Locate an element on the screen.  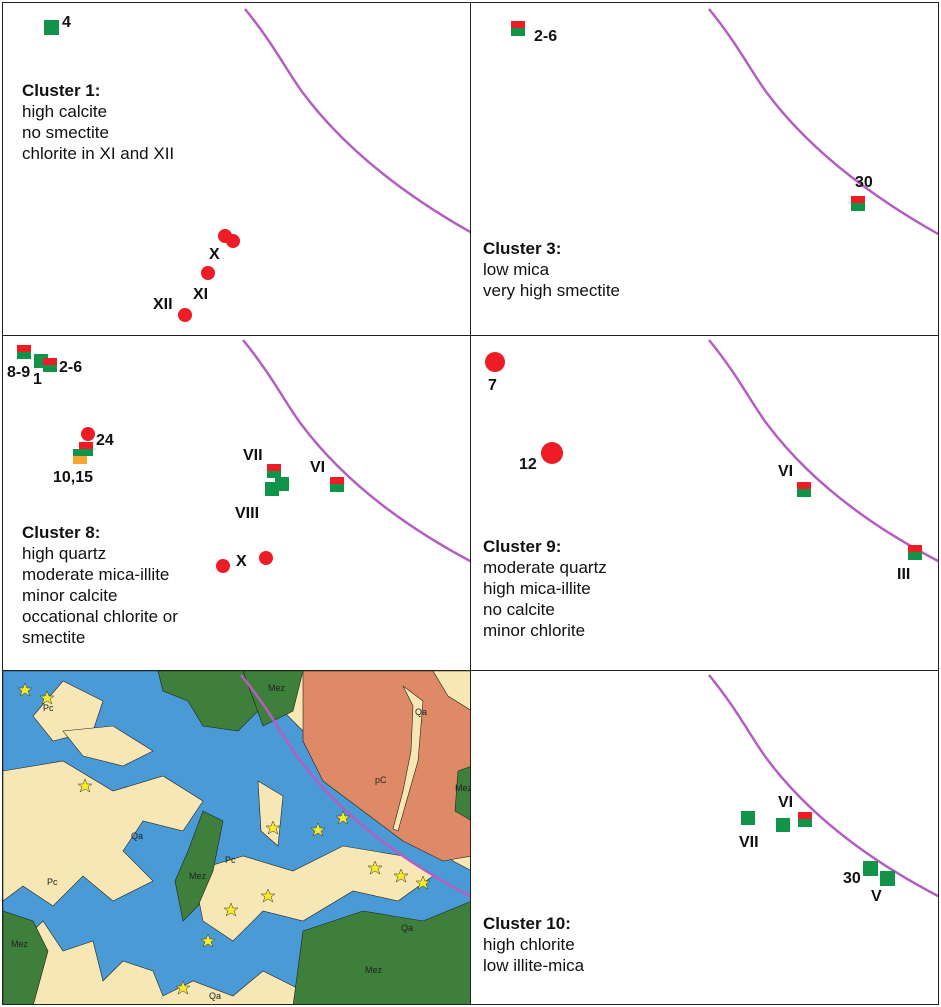
cluster-line: minor chlorite is located at coordinates (534, 630).